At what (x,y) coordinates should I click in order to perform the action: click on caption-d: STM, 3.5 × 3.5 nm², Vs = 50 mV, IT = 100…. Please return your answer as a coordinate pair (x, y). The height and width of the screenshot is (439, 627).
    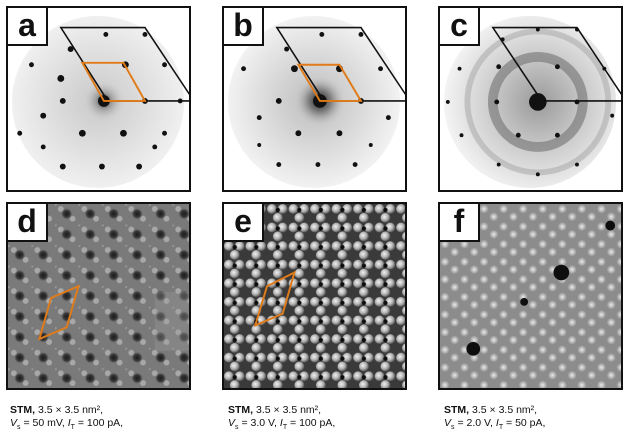
    Looking at the image, I should click on (105, 419).